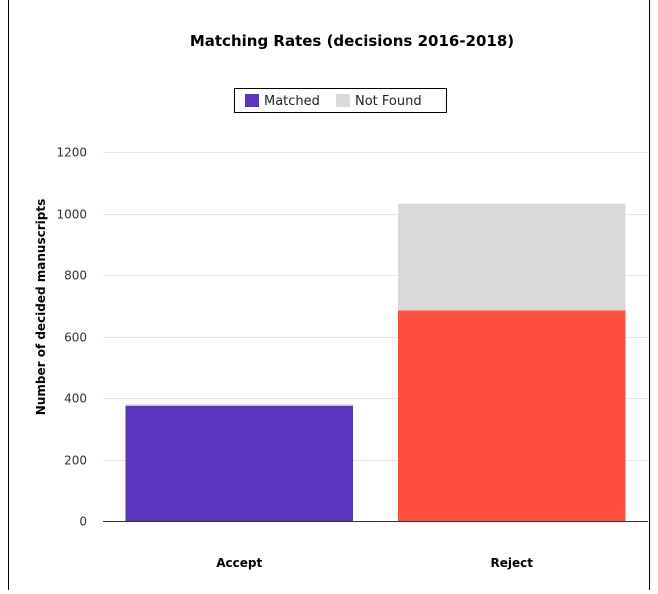  Describe the element at coordinates (511, 257) in the screenshot. I see `bar-reject-not-found` at that location.